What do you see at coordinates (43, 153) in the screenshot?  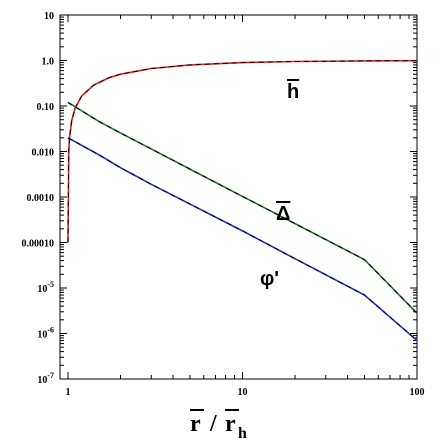 I see `y-tick-label: 0.010` at bounding box center [43, 153].